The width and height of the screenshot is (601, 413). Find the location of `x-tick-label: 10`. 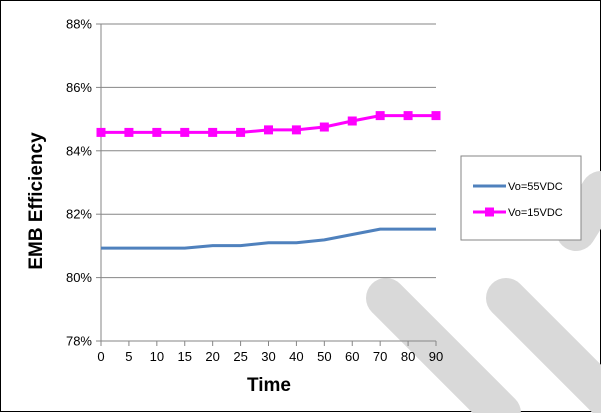

x-tick-label: 10 is located at coordinates (157, 356).